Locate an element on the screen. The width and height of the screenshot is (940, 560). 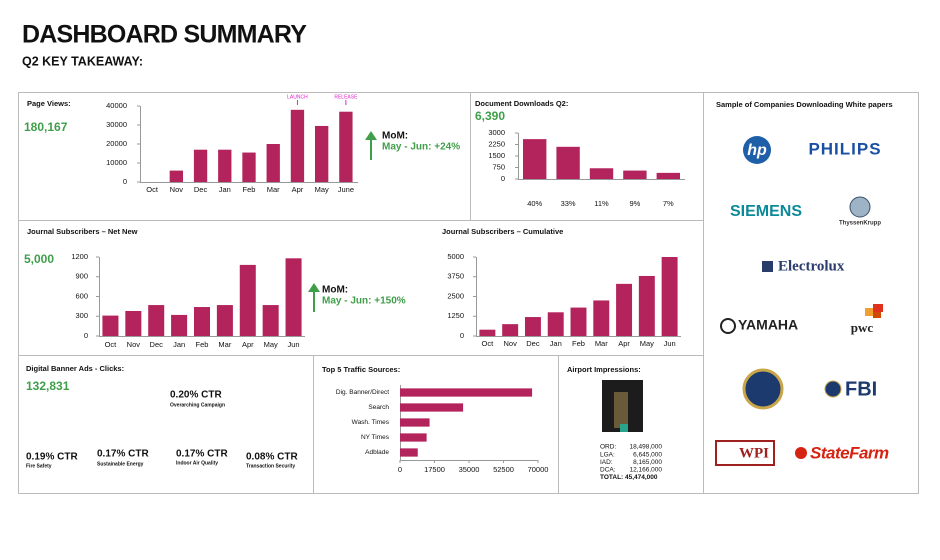
y-tick-label: 3000 is located at coordinates (496, 132).